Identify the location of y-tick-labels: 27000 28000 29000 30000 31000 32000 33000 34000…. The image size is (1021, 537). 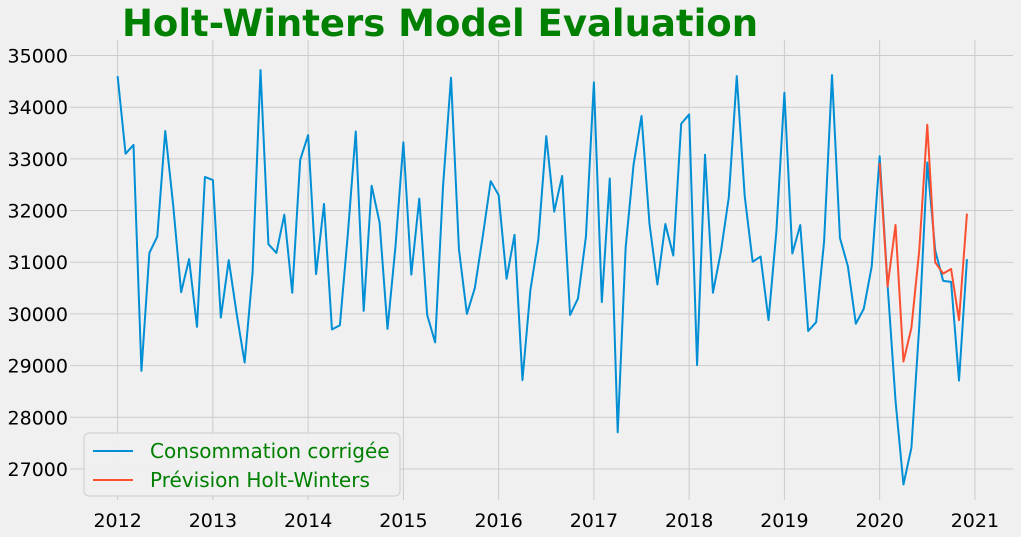
(38, 263).